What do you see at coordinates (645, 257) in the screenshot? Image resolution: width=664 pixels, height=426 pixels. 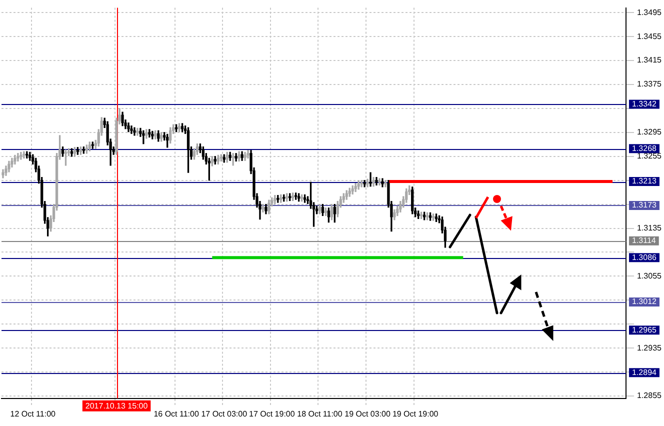 I see `ref-line-label: 1.3086` at bounding box center [645, 257].